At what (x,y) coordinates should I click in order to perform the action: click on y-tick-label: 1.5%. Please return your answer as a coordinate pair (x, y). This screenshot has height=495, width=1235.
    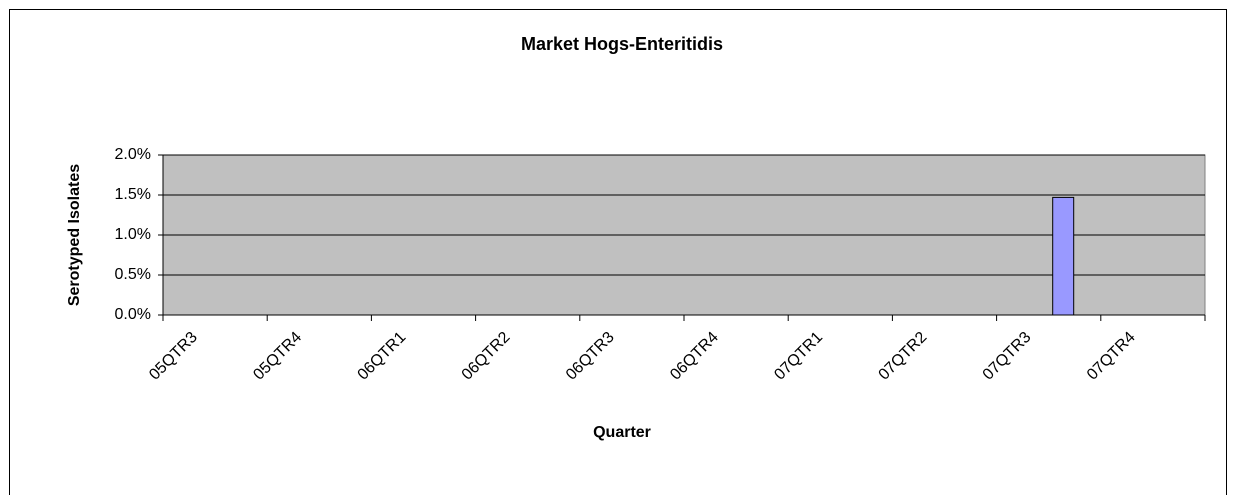
    Looking at the image, I should click on (133, 194).